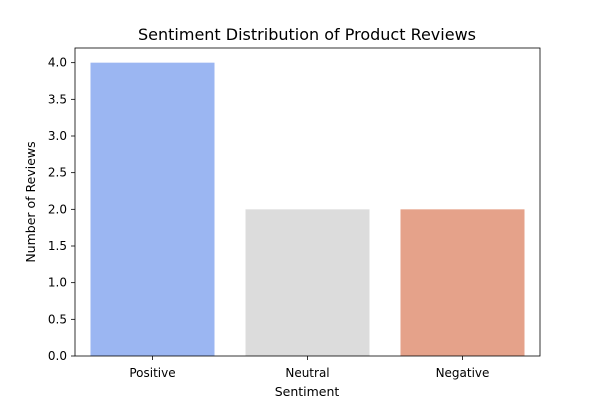 Image resolution: width=600 pixels, height=400 pixels. Describe the element at coordinates (307, 373) in the screenshot. I see `x-tick-label: Neutral` at that location.